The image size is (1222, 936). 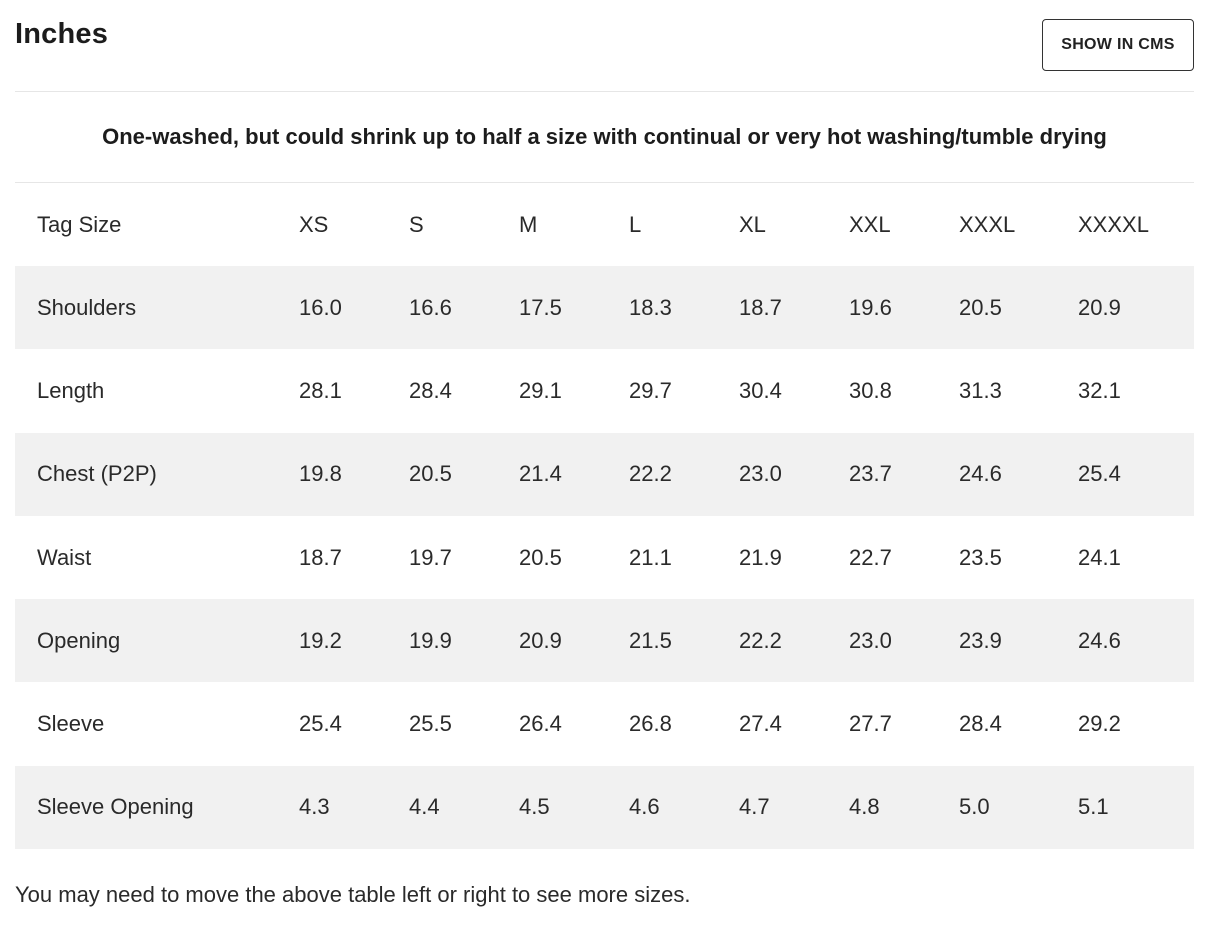 I want to click on table-cell: 23.9, so click(x=980, y=640).